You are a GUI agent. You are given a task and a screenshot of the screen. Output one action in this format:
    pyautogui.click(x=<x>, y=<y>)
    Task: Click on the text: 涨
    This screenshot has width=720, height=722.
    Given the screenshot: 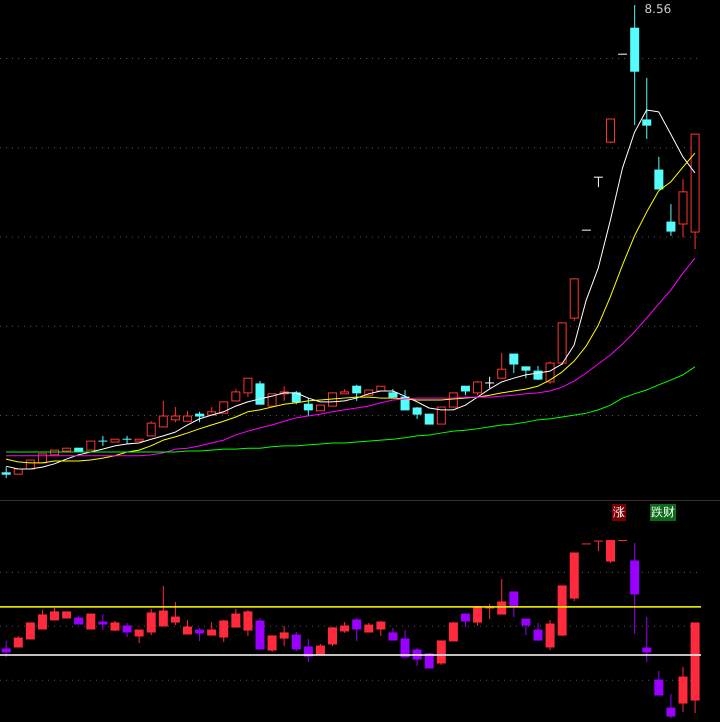 What is the action you would take?
    pyautogui.click(x=619, y=512)
    